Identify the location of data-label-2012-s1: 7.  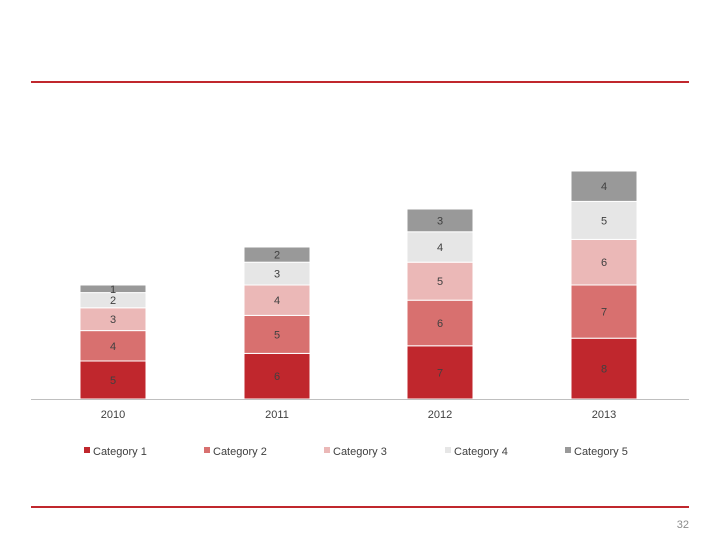
(440, 373).